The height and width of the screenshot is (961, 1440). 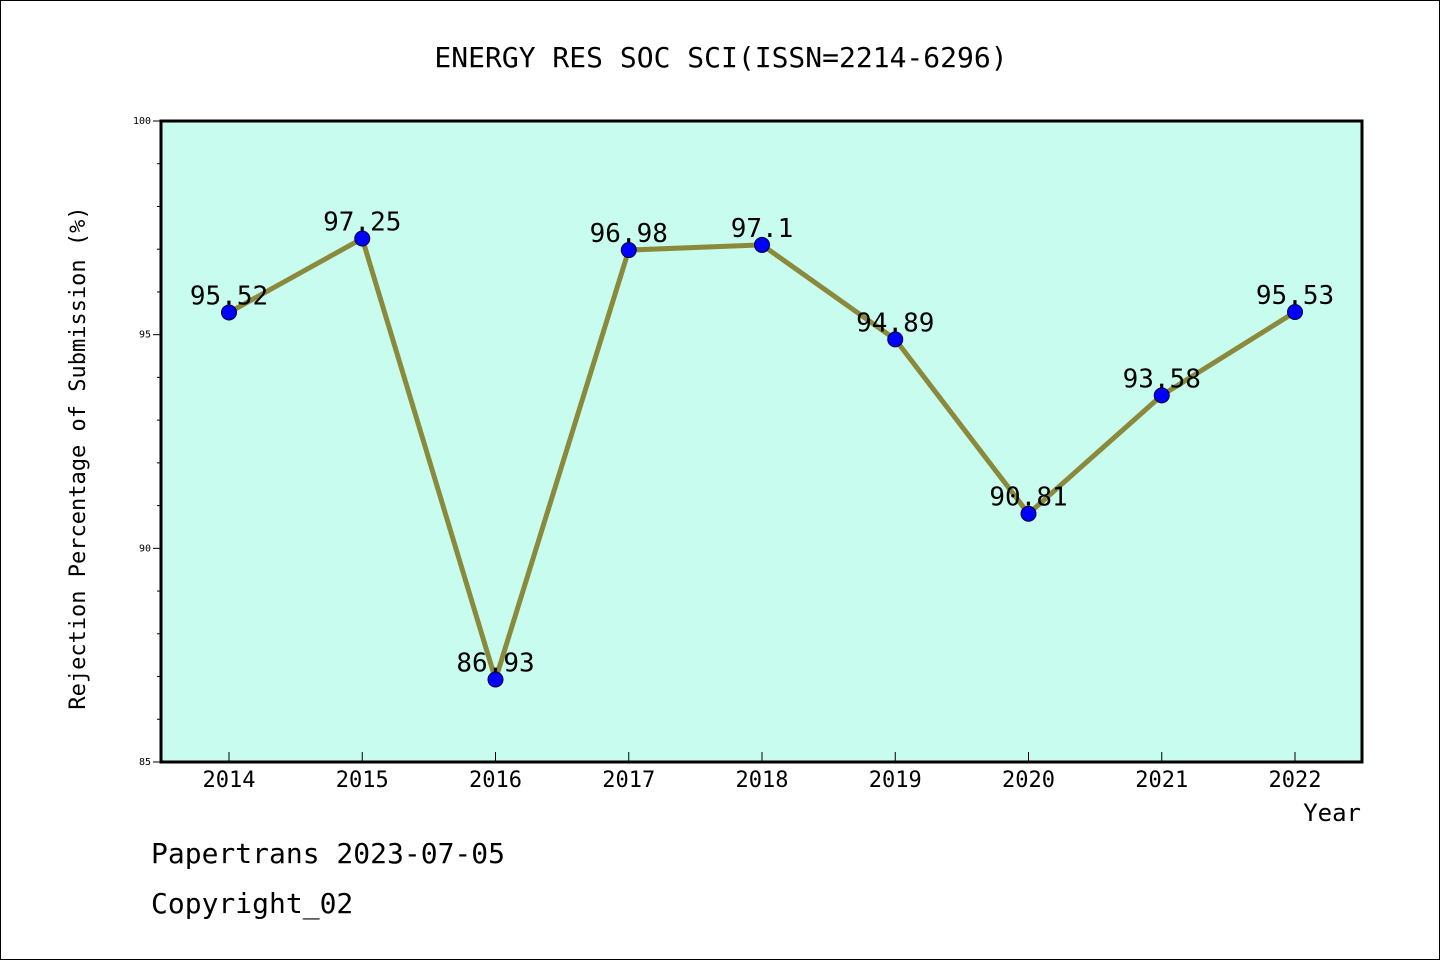 What do you see at coordinates (229, 296) in the screenshot?
I see `data-label: 95.52` at bounding box center [229, 296].